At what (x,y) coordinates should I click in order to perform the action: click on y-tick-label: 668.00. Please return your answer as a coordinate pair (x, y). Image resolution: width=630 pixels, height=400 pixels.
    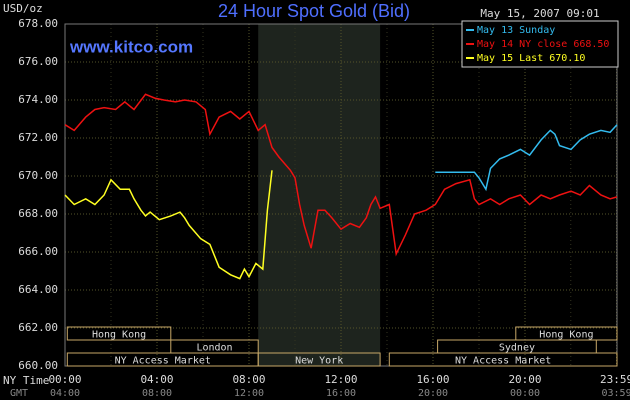
    Looking at the image, I should click on (38, 213).